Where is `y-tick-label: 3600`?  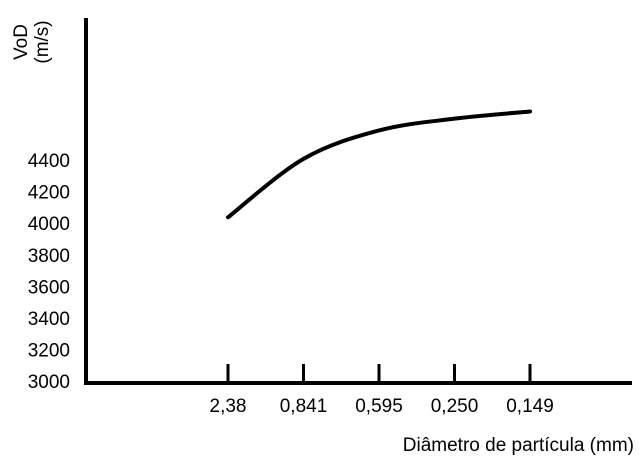
y-tick-label: 3600 is located at coordinates (49, 287).